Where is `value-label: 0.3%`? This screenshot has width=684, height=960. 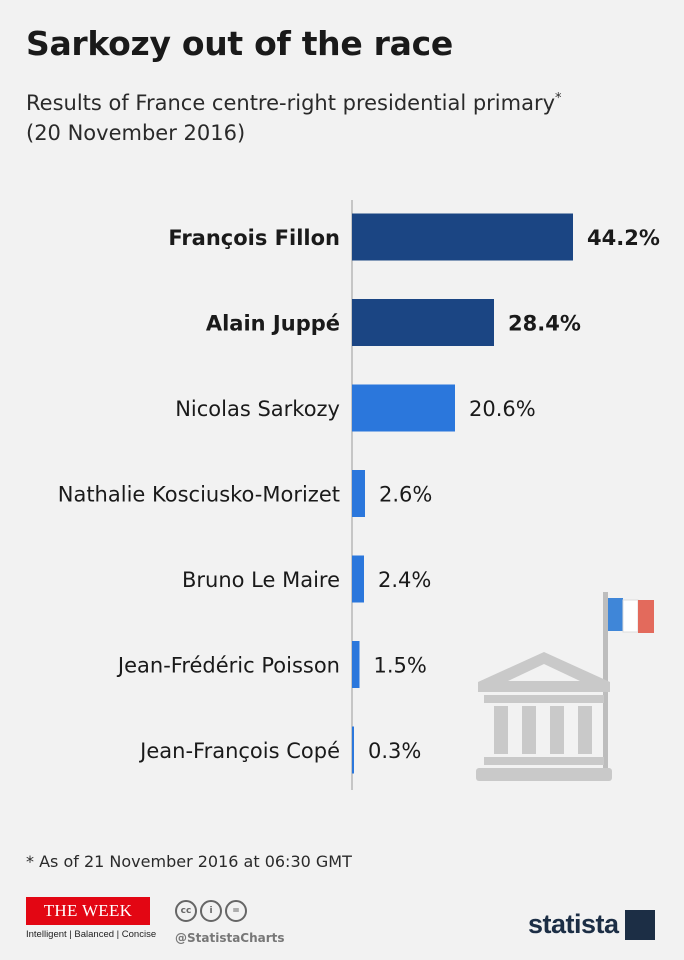 value-label: 0.3% is located at coordinates (394, 751).